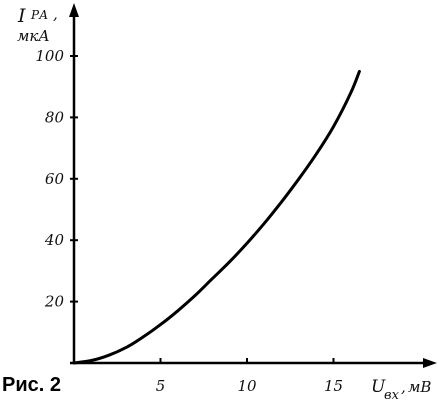 The image size is (438, 406). What do you see at coordinates (430, 363) in the screenshot?
I see `x-axis-arrow` at bounding box center [430, 363].